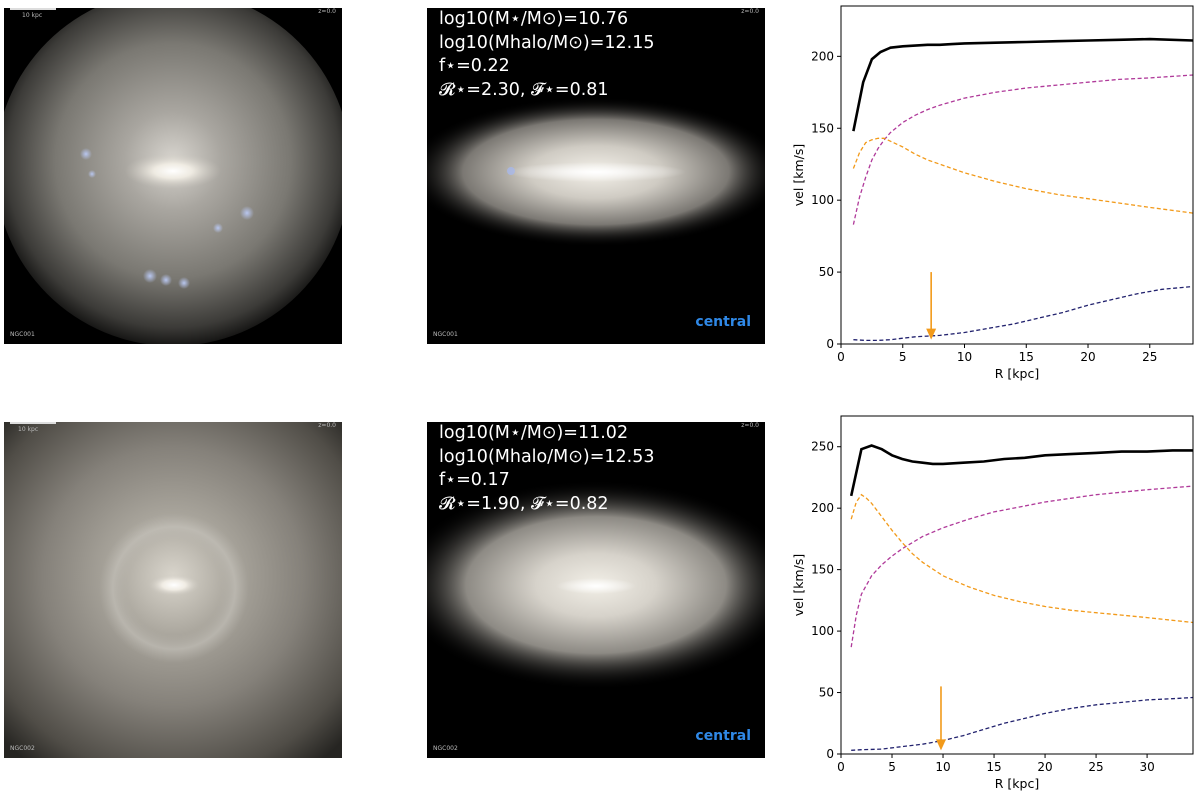 The image size is (1200, 808). Describe the element at coordinates (547, 456) in the screenshot. I see `halo-mass-line: log10(Mhalo/M⊙)=12.53` at that location.